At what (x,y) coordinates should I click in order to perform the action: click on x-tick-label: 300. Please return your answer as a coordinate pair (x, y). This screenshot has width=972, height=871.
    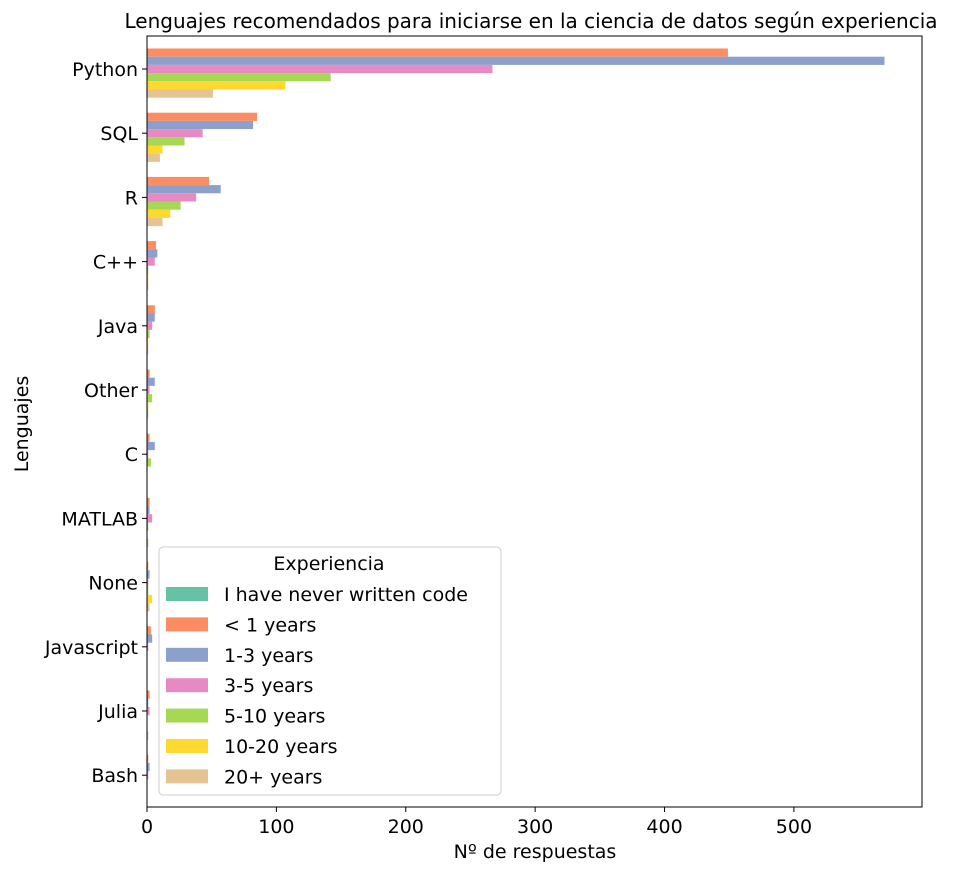
    Looking at the image, I should click on (535, 827).